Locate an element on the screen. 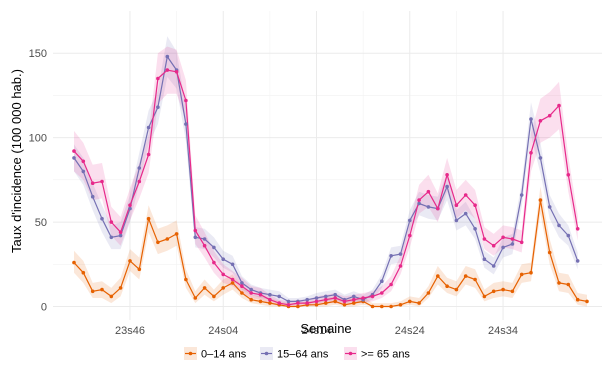 Image resolution: width=607 pixels, height=376 pixels. legend-key-15-64-ans is located at coordinates (266, 353).